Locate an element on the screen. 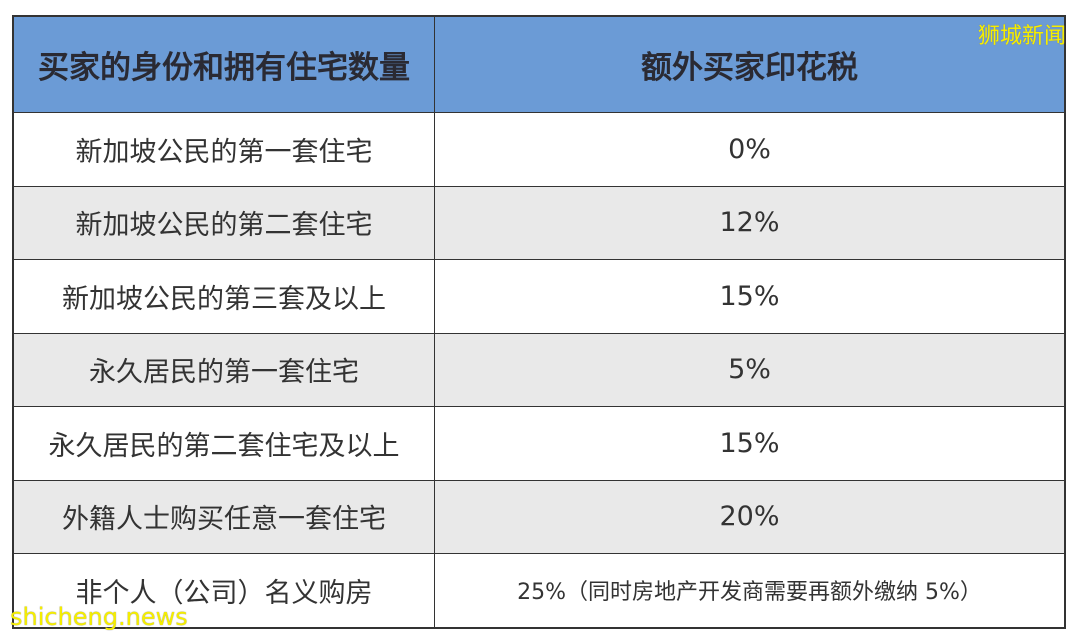  header-buyer-profile: 买家的身份和拥有住宅数量 is located at coordinates (223, 64).